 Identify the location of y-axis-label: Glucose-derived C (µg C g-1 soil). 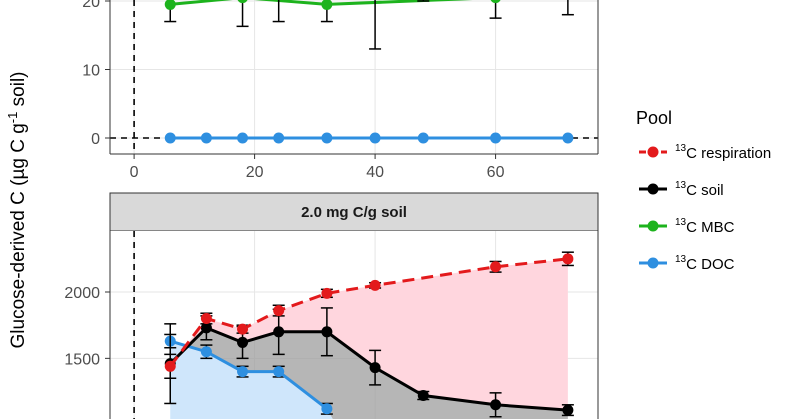
(17, 210).